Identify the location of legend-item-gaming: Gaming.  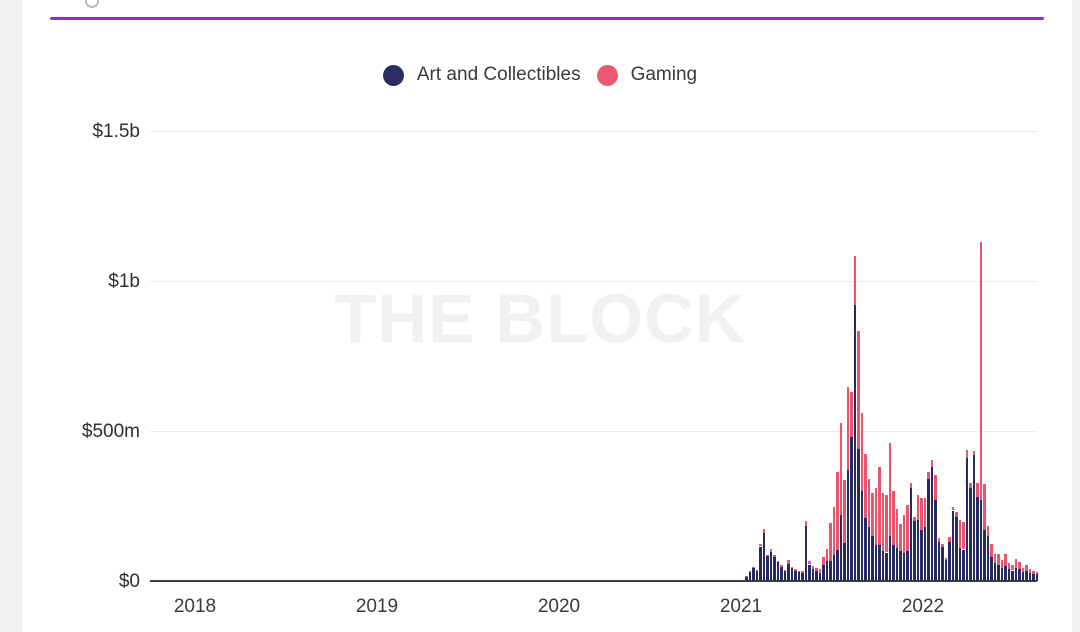
(646, 75).